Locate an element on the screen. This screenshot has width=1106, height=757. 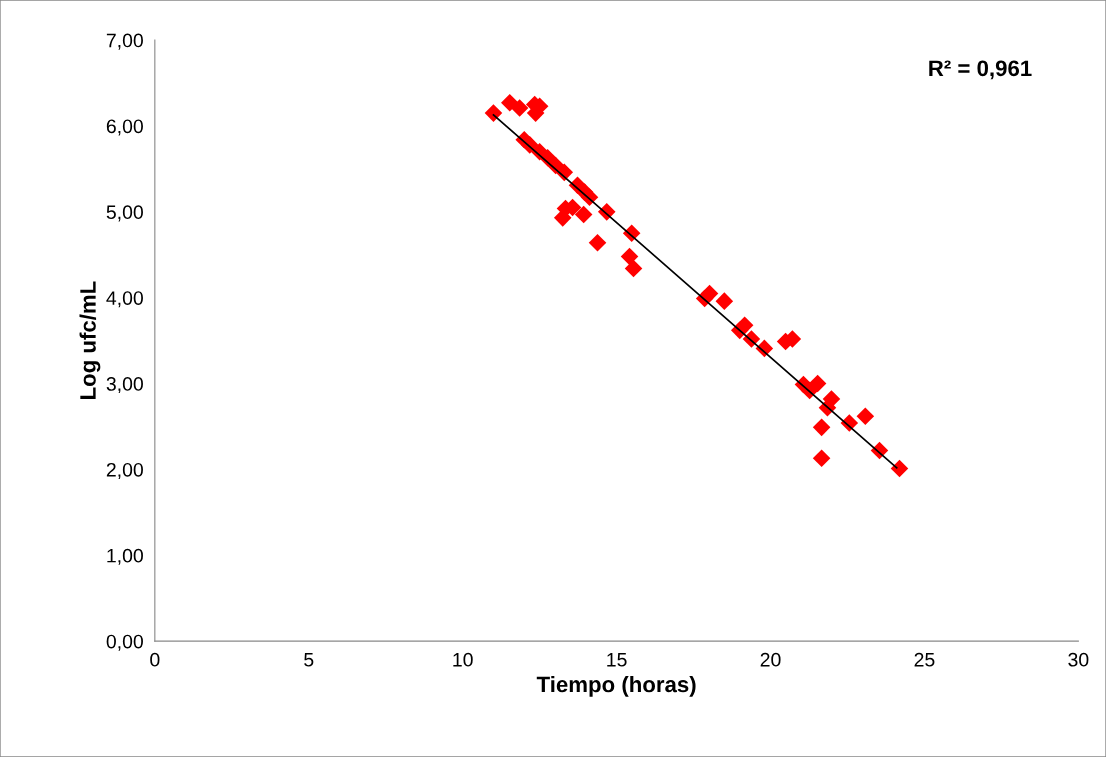
x-tick-label: 5 is located at coordinates (309, 660).